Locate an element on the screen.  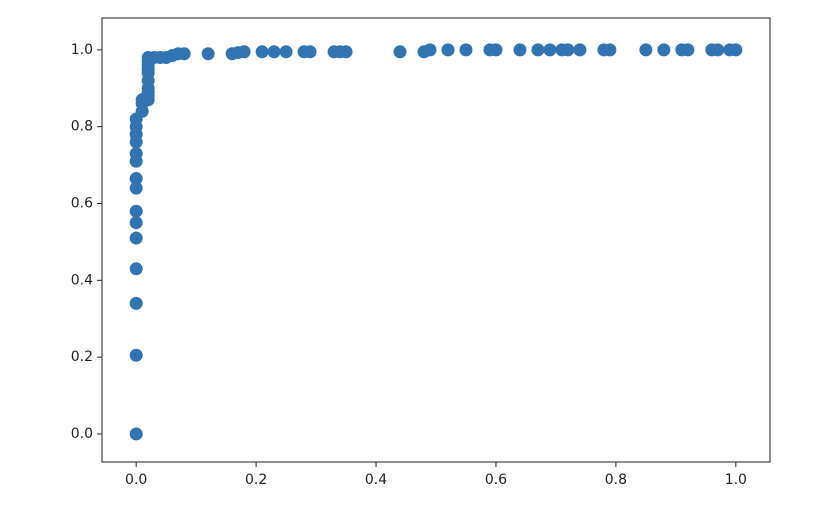
x-tick-label: 0.6 is located at coordinates (496, 480).